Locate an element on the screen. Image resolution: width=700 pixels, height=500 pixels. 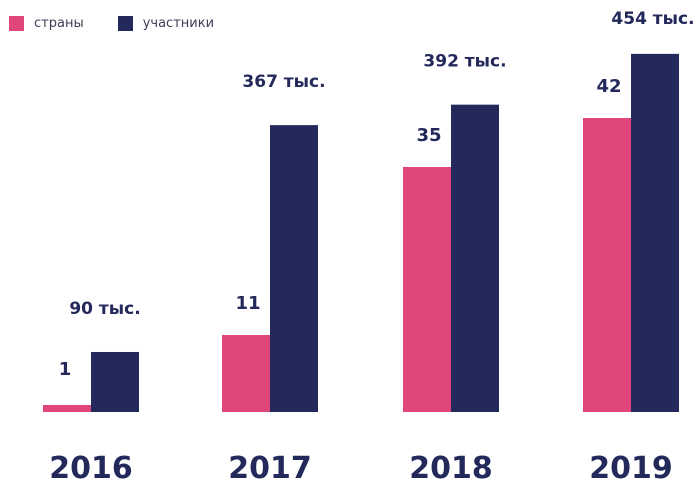
bar-participants-2019 is located at coordinates (655, 233).